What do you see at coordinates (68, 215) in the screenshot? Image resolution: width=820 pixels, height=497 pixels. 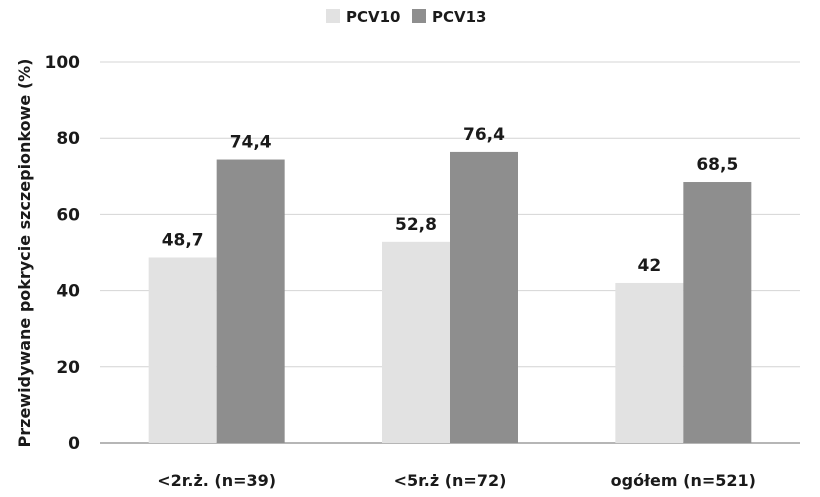 I see `y-tick-label: 60` at bounding box center [68, 215].